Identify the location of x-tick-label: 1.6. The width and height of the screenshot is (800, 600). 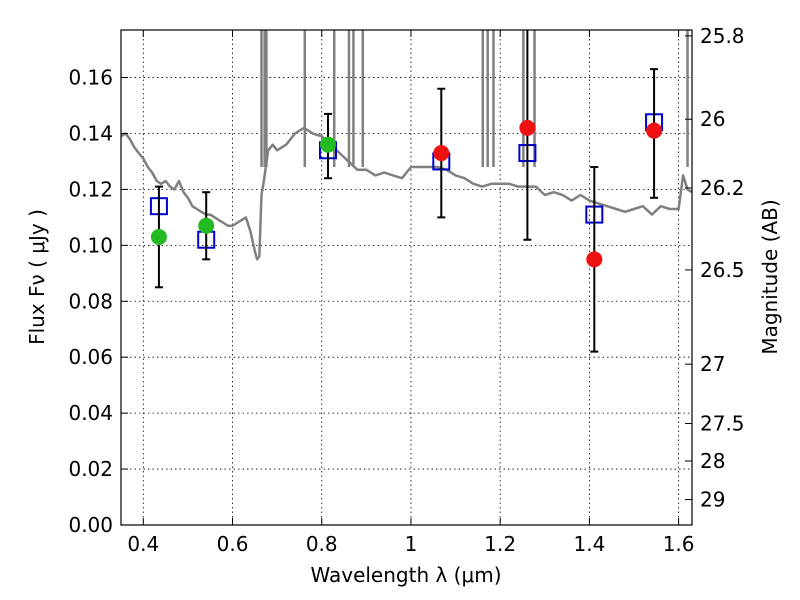
(679, 544).